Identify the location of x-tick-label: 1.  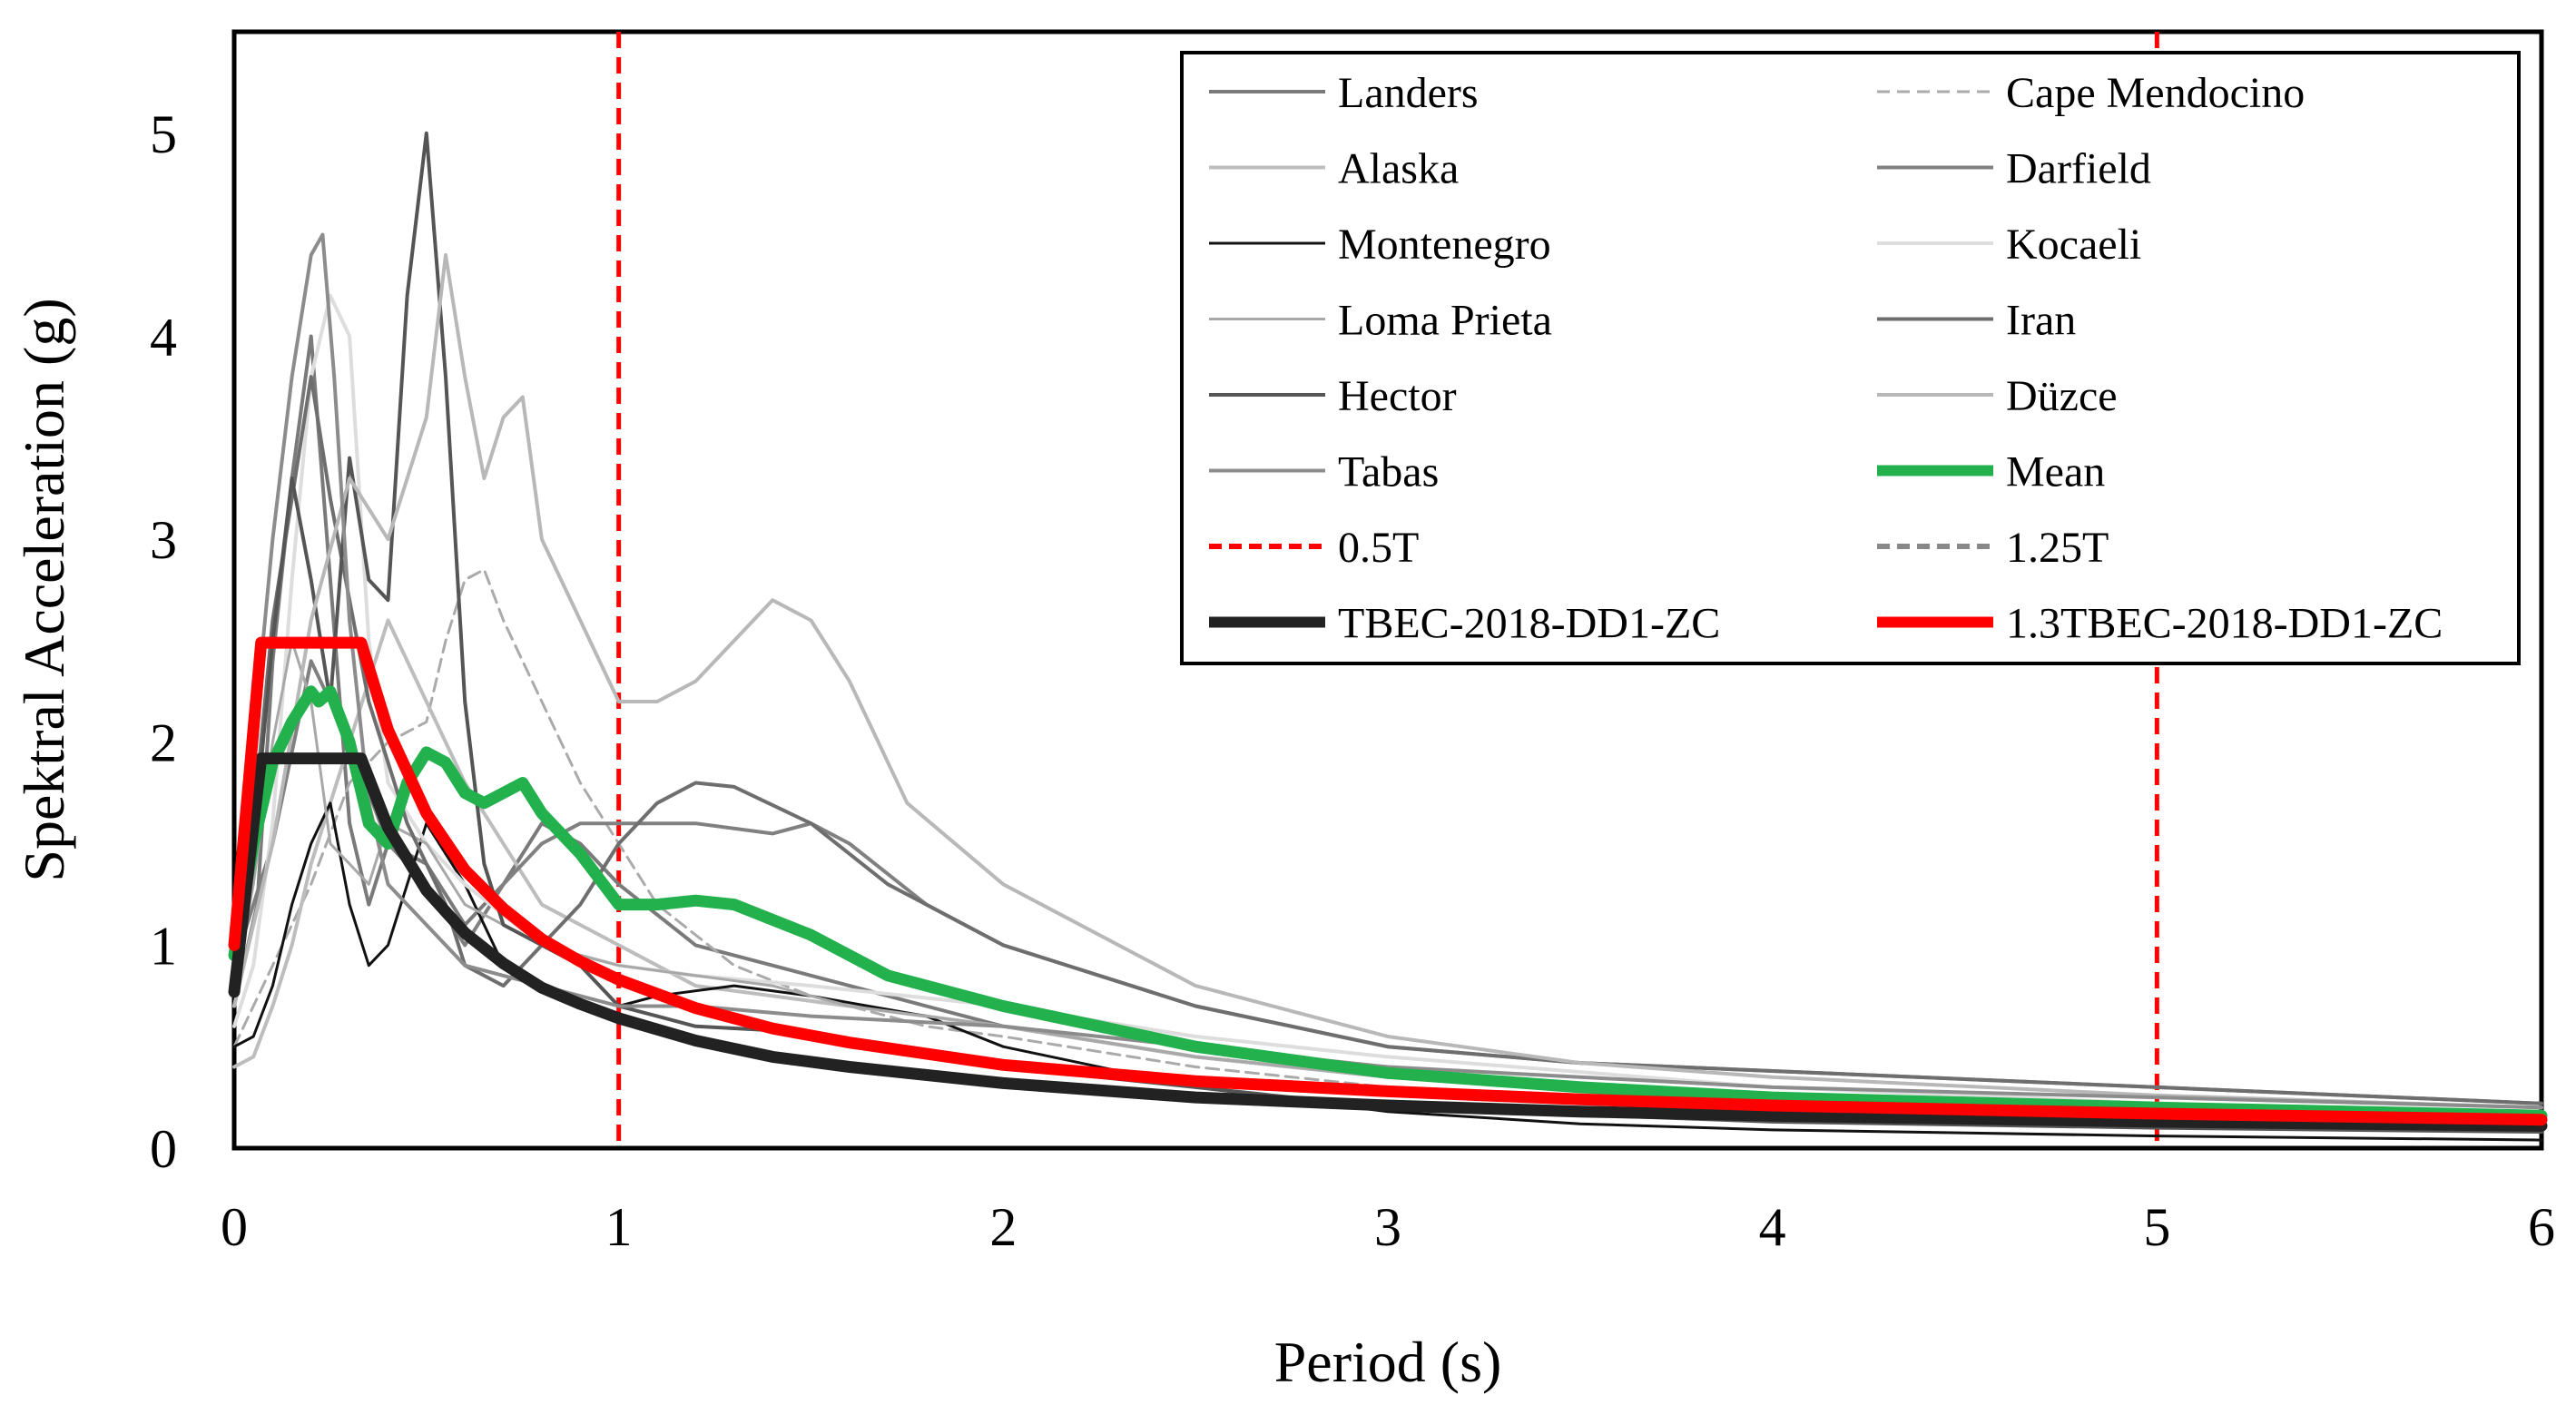
(619, 1227).